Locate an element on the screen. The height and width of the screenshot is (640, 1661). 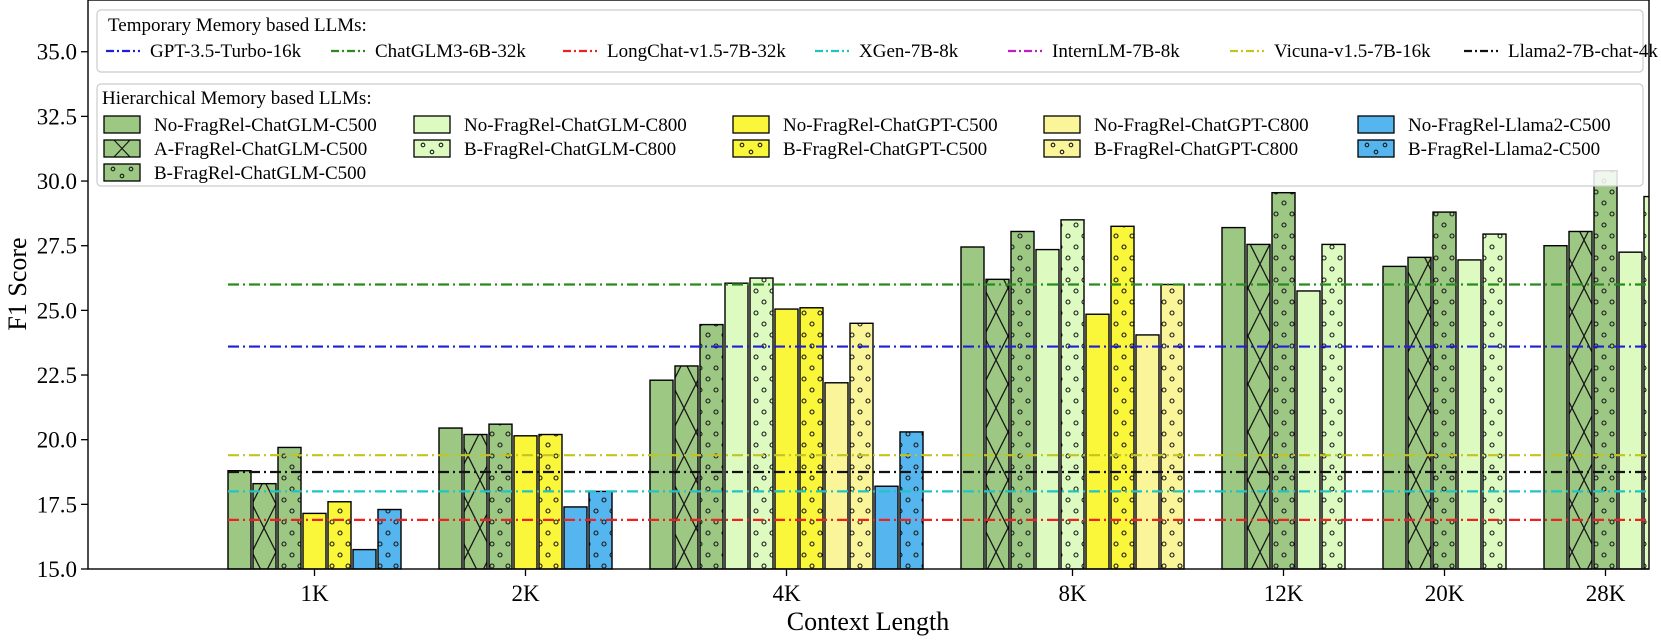
bar-b-fragrel-chatglm-c800-4k-hatch is located at coordinates (761, 423).